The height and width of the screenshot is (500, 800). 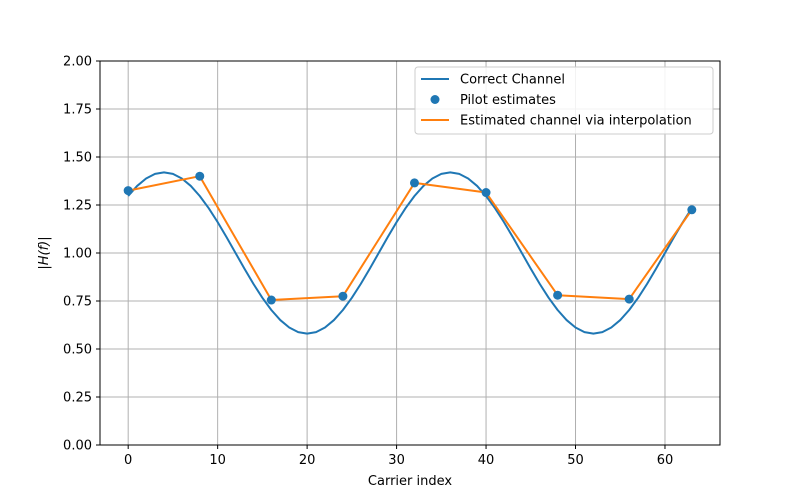 What do you see at coordinates (576, 121) in the screenshot?
I see `legend-entry-label: Estimated channel via interpolation` at bounding box center [576, 121].